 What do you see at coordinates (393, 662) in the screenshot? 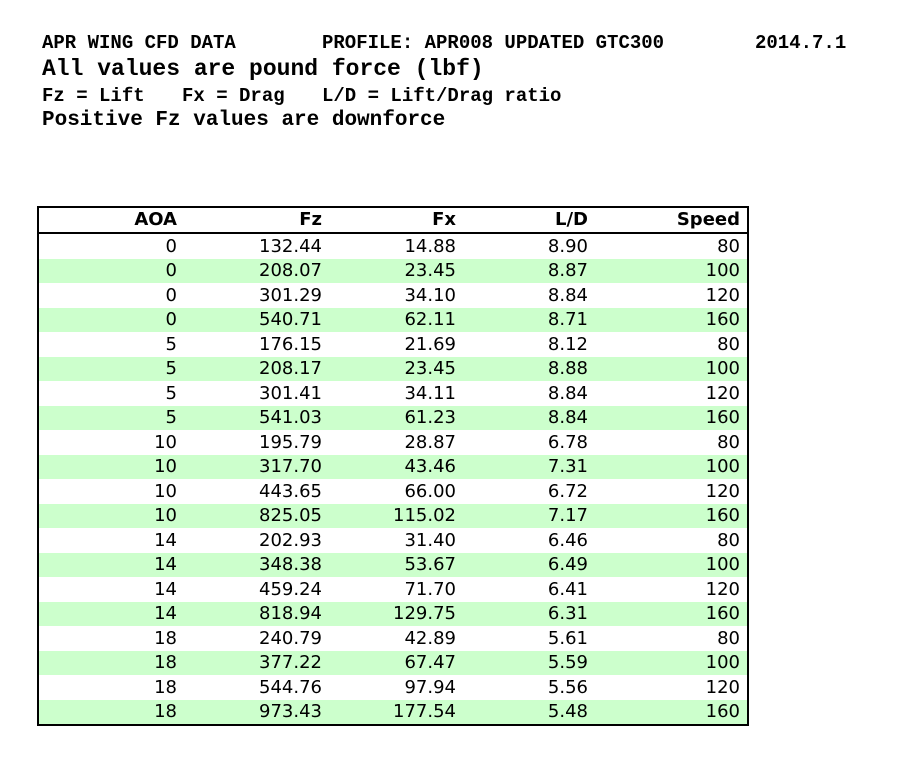
I see `table-row: 18 377.22 67.47 5.59 100` at bounding box center [393, 662].